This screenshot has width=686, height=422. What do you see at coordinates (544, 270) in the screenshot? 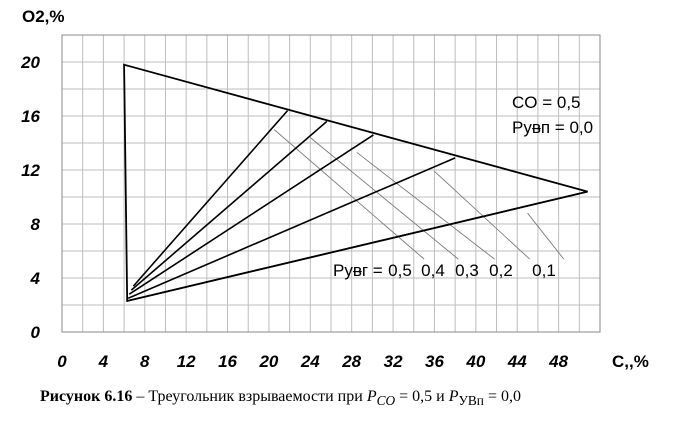
I see `pvg-value-label: 0,1` at bounding box center [544, 270].